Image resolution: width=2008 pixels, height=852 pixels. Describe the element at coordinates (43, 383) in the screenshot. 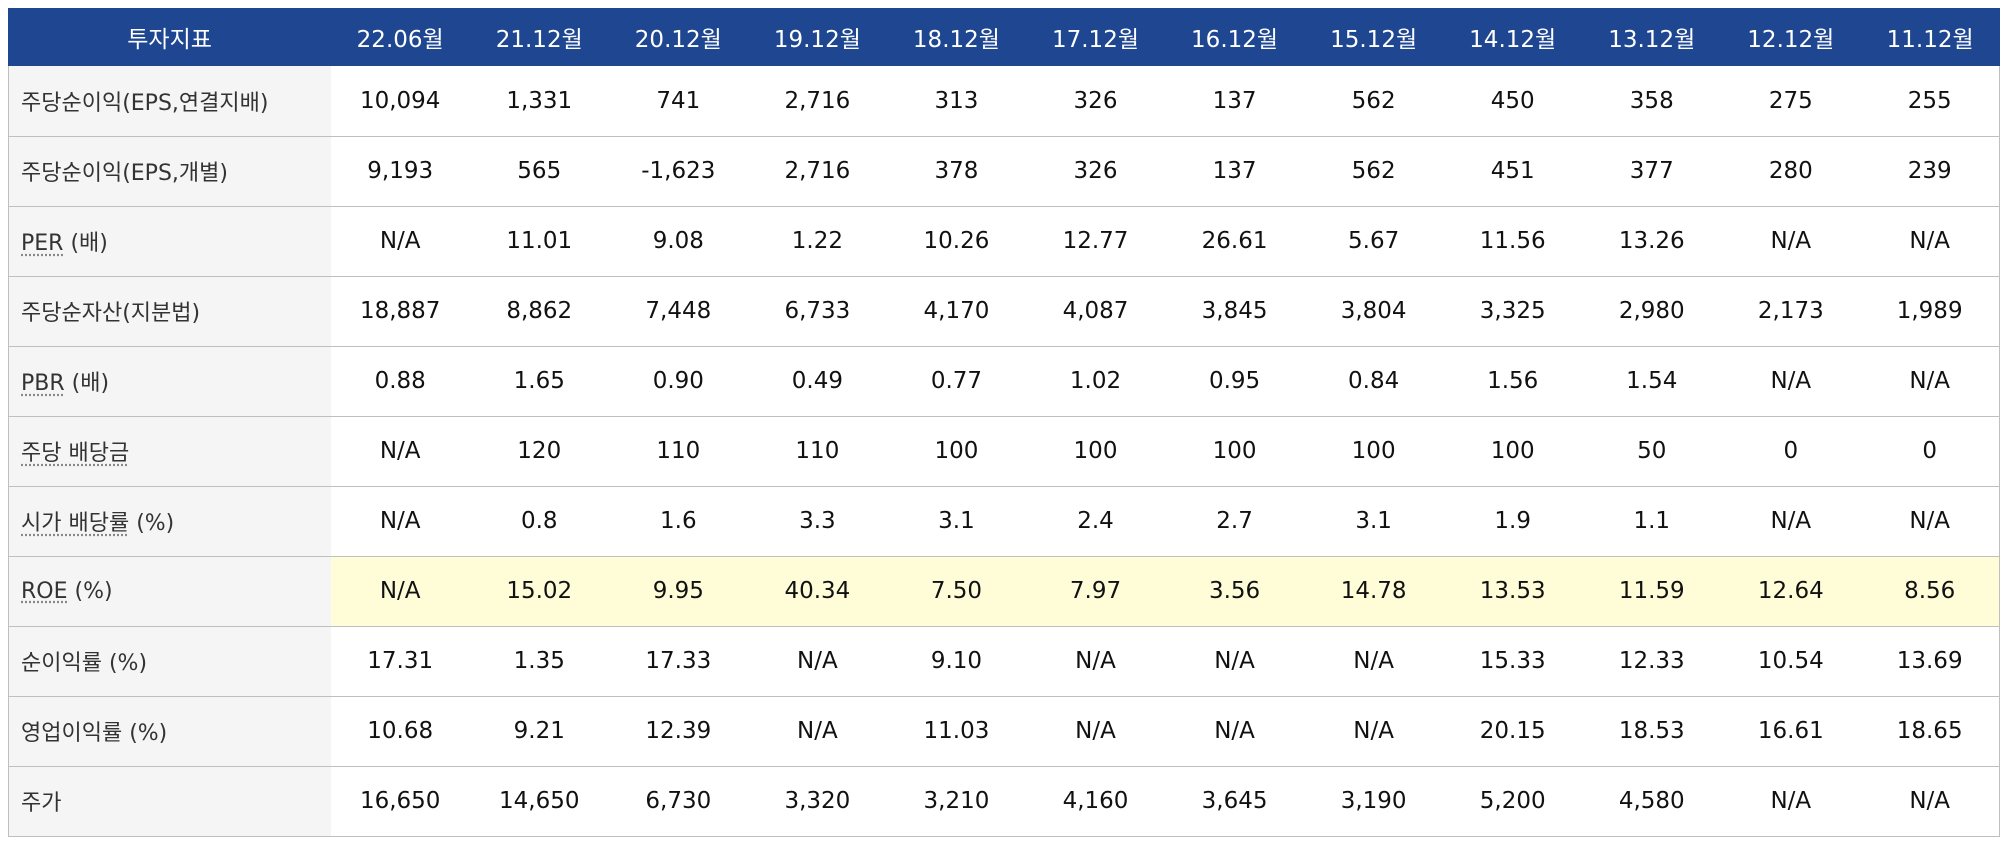

I see `row-label-term-link: PBR` at that location.